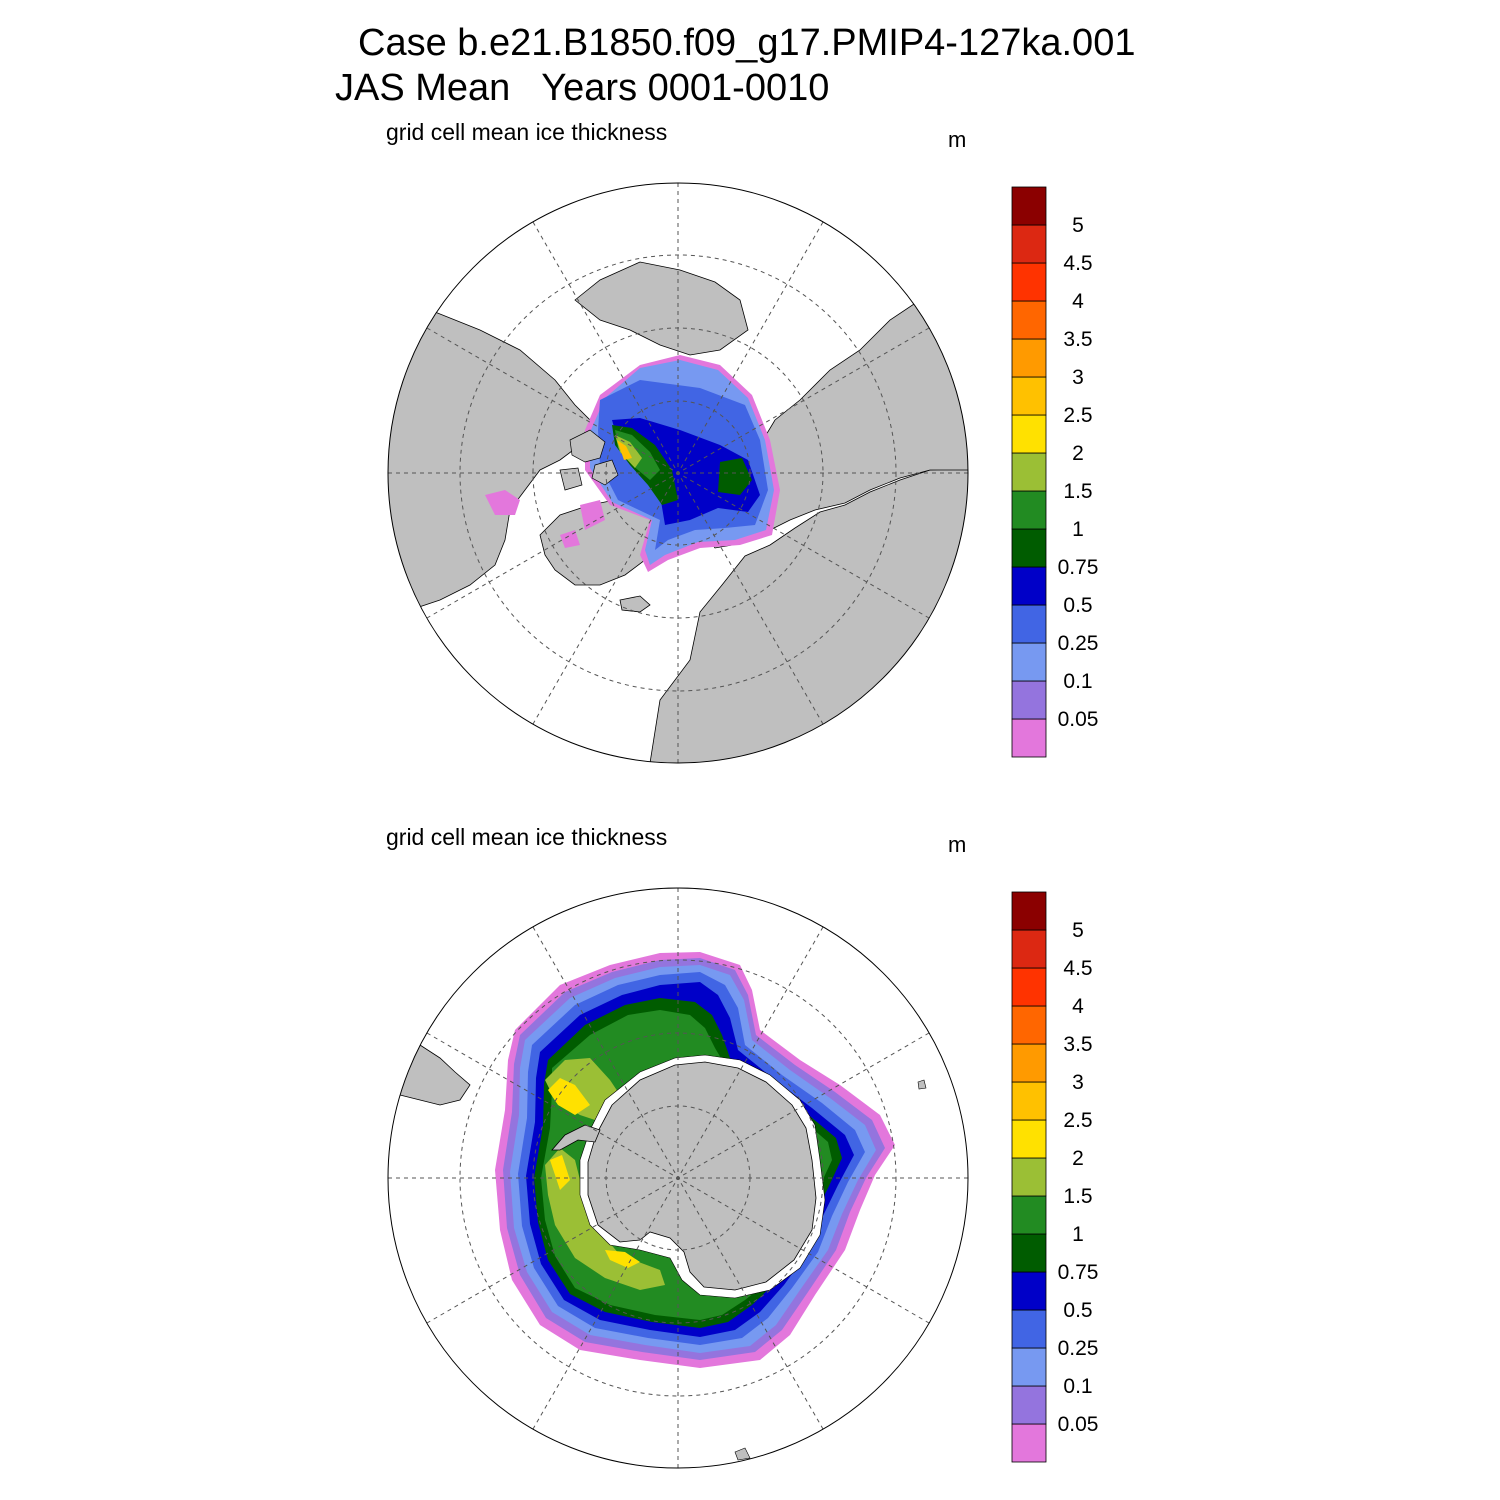 The width and height of the screenshot is (1500, 1500). Describe the element at coordinates (1078, 453) in the screenshot. I see `north-colorbar-label: 2` at that location.